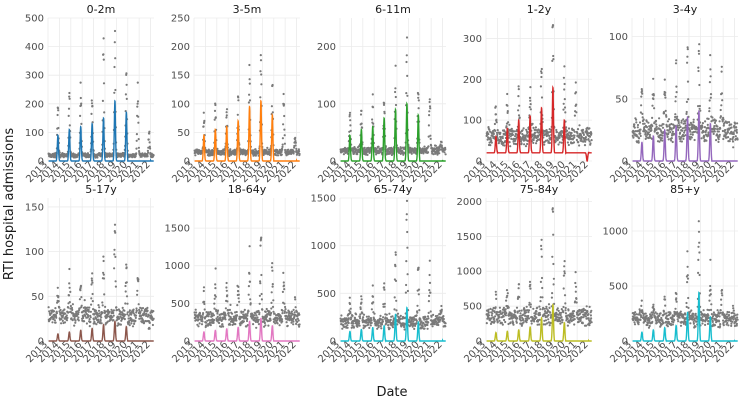 This screenshot has width=740, height=400. I want to click on panel-title: 1-2y, so click(539, 9).